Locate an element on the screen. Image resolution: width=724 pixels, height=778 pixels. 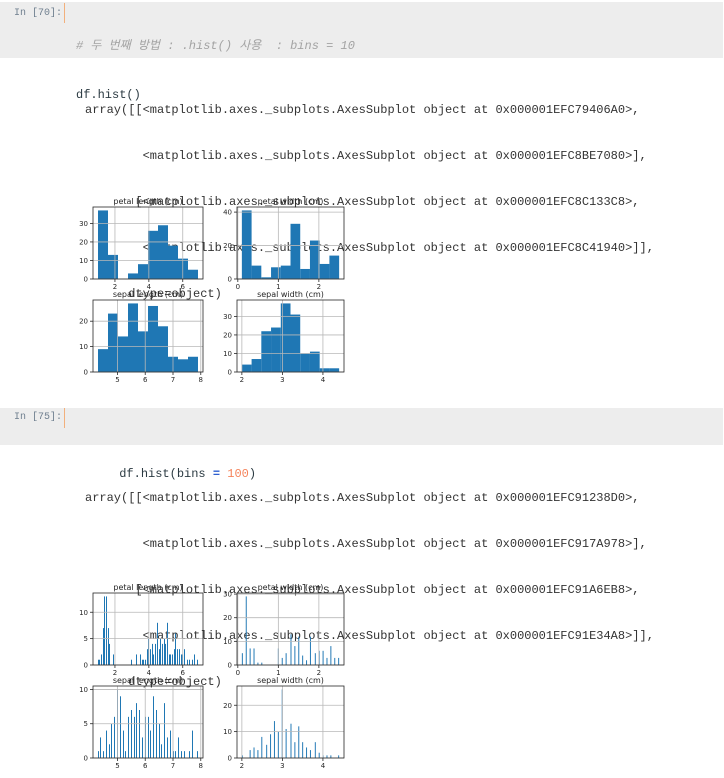
subplot-sepal-width: 2 3 4 0 10 20 sepal width (cm) is located at coordinates (284, 723).